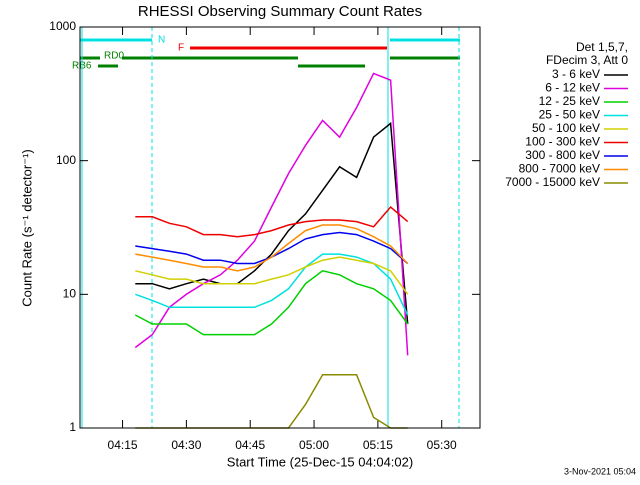  What do you see at coordinates (442, 445) in the screenshot?
I see `x-tick-label: 05:30` at bounding box center [442, 445].